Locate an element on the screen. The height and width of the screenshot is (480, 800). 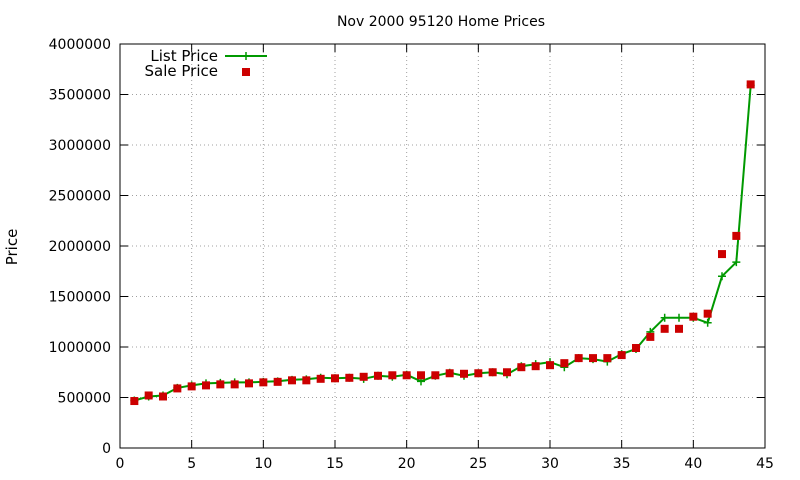
x-tick-label: 45 is located at coordinates (765, 464).